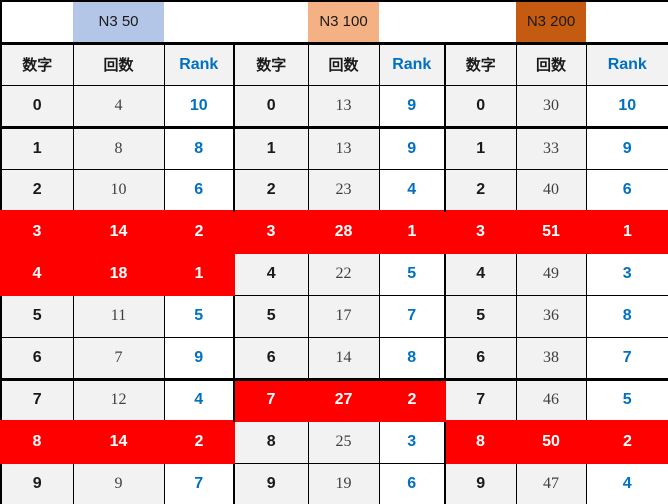 This screenshot has height=504, width=668. What do you see at coordinates (551, 316) in the screenshot?
I see `count-cell: 36` at bounding box center [551, 316].